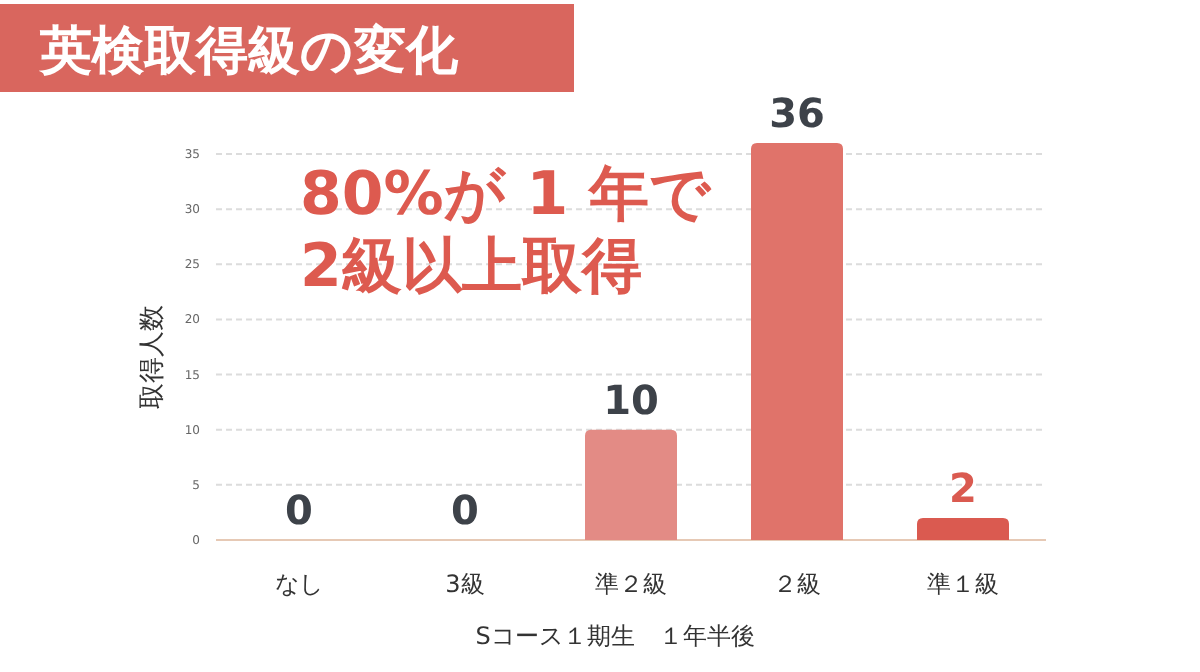 Image resolution: width=1200 pixels, height=672 pixels. Describe the element at coordinates (963, 584) in the screenshot. I see `x-tick-label: 準１級` at that location.